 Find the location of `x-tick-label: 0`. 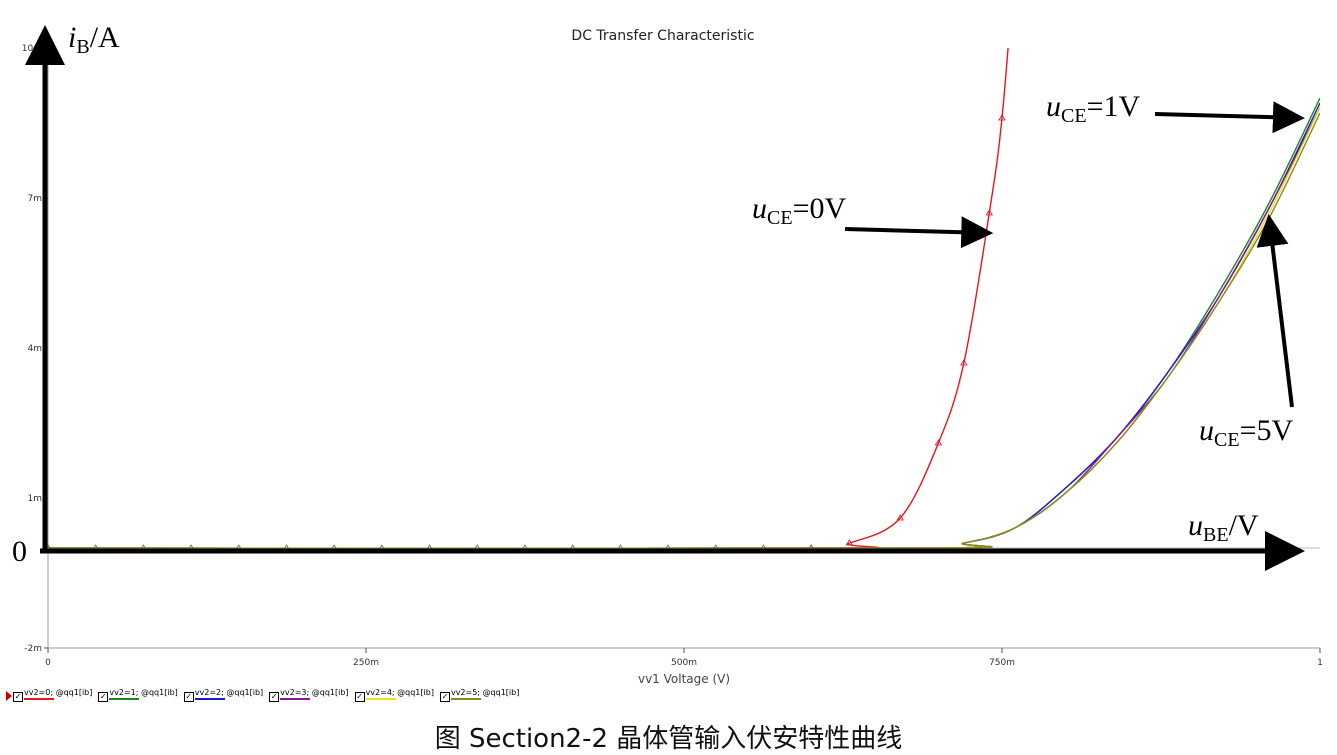

x-tick-label: 0 is located at coordinates (48, 663).